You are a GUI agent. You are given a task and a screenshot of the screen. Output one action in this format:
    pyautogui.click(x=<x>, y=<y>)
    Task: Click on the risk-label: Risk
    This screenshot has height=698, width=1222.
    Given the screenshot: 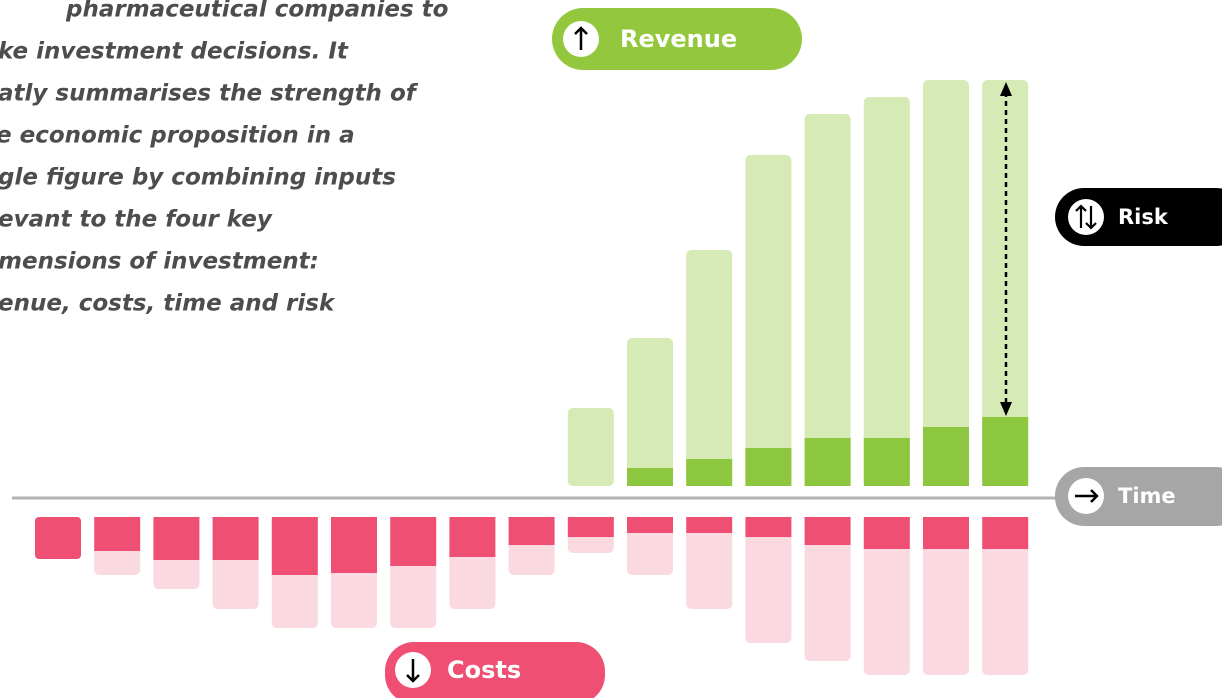 What is the action you would take?
    pyautogui.click(x=1143, y=217)
    